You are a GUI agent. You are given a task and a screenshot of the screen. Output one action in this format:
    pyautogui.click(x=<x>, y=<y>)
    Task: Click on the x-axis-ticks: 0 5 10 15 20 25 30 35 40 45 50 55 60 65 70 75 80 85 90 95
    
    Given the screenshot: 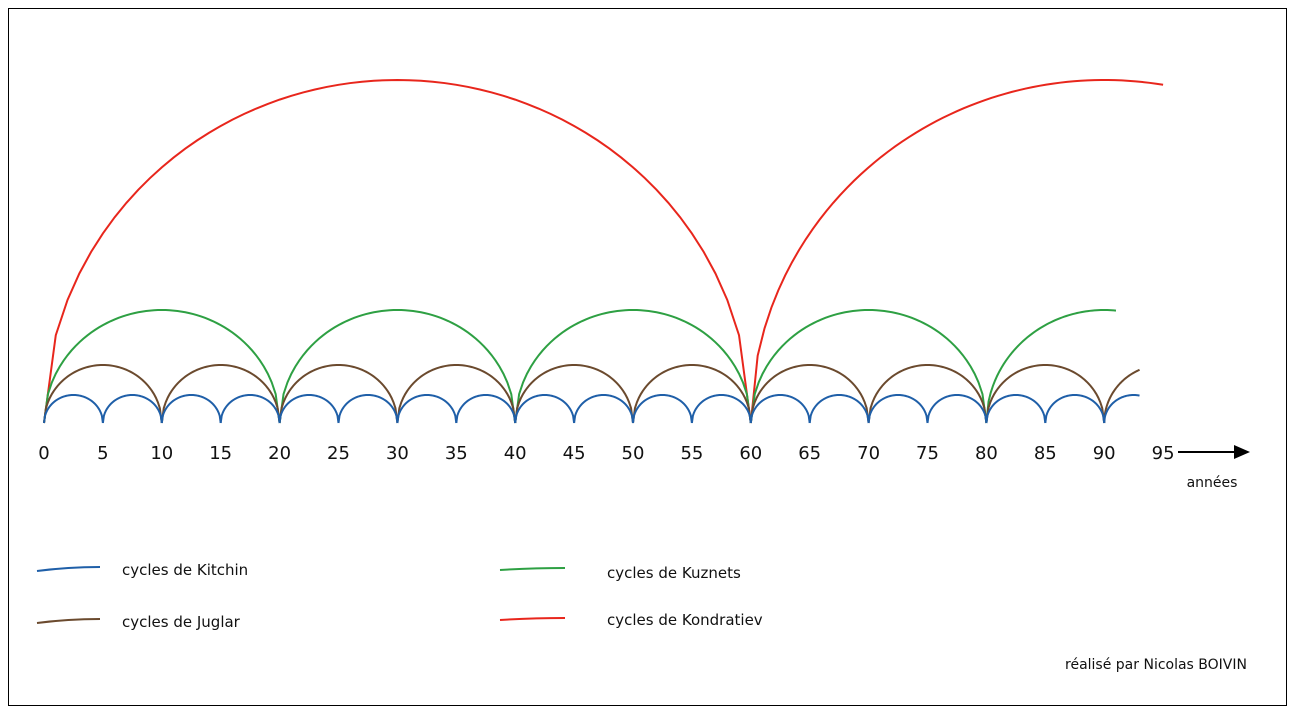 What is the action you would take?
    pyautogui.click(x=606, y=453)
    